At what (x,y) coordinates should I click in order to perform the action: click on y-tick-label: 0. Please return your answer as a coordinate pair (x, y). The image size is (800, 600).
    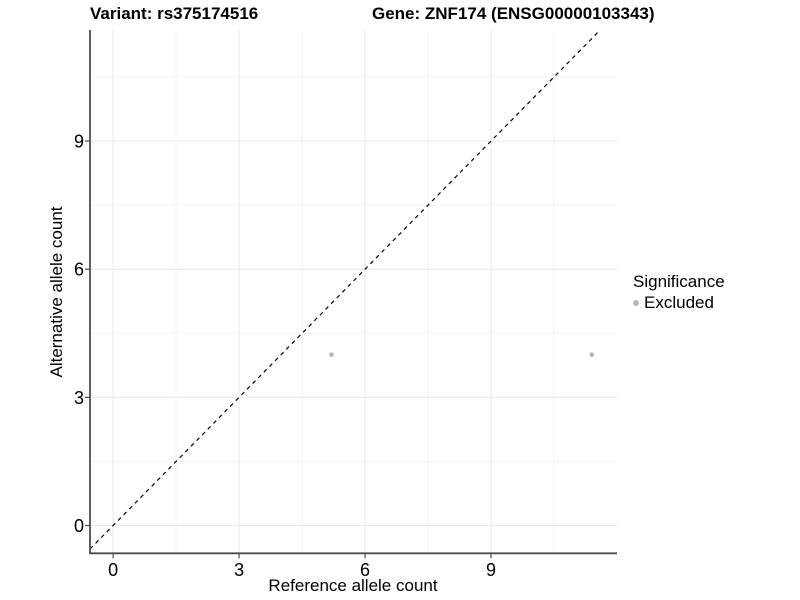
    Looking at the image, I should click on (79, 526).